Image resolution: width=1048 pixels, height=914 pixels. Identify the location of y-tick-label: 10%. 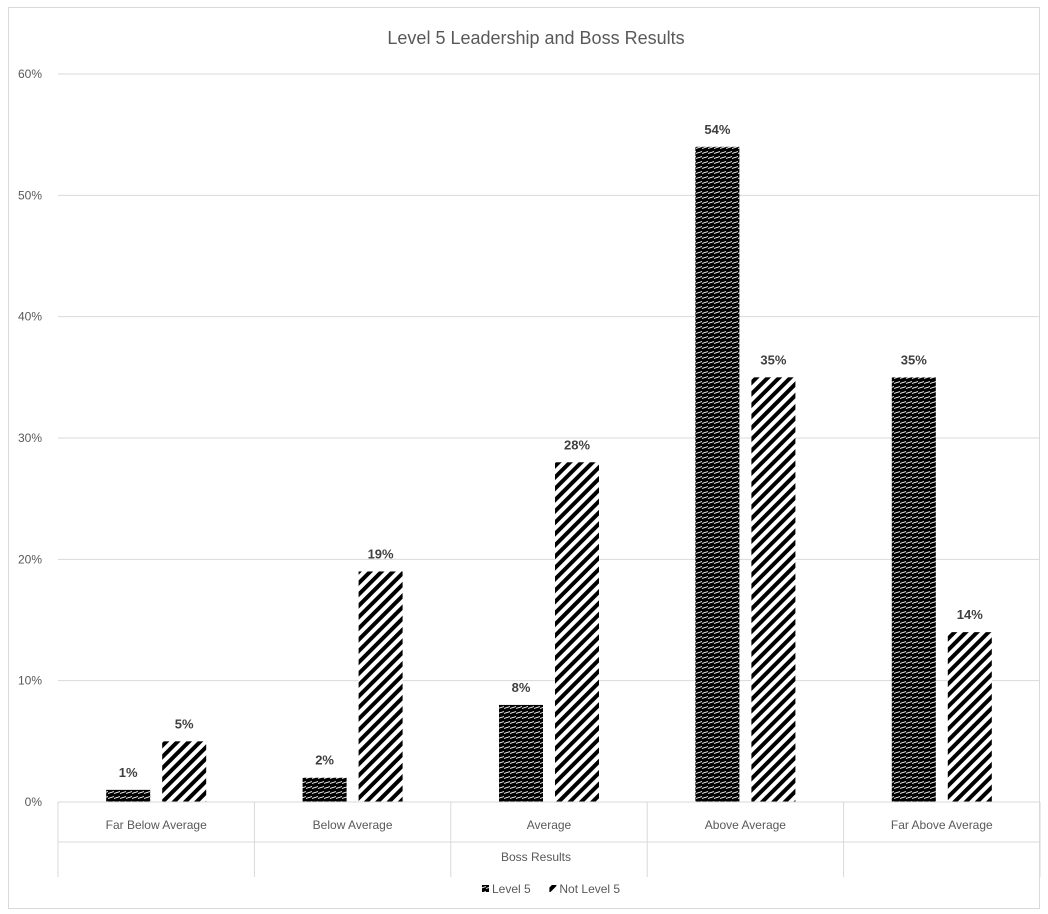
(30, 681).